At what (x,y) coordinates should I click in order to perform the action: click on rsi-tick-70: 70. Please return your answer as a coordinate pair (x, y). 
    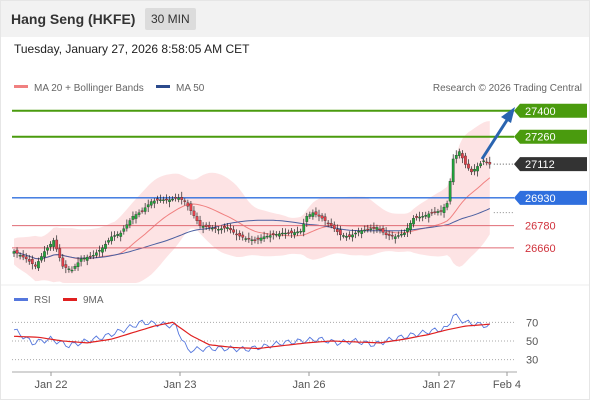
    Looking at the image, I should click on (532, 323).